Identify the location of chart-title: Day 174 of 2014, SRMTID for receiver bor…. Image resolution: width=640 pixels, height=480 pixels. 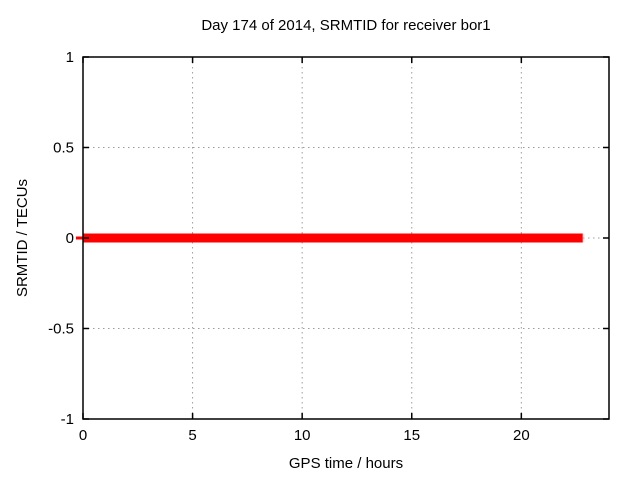
(345, 25).